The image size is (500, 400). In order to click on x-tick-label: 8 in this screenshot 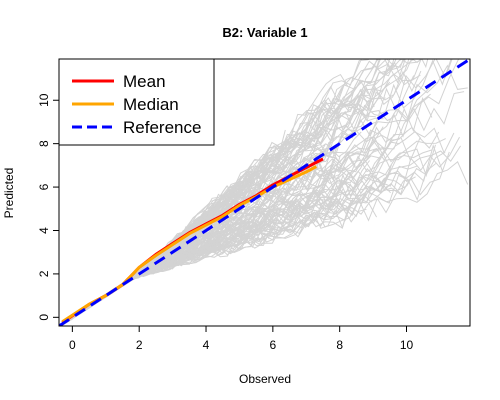, I will do `click(339, 345)`.